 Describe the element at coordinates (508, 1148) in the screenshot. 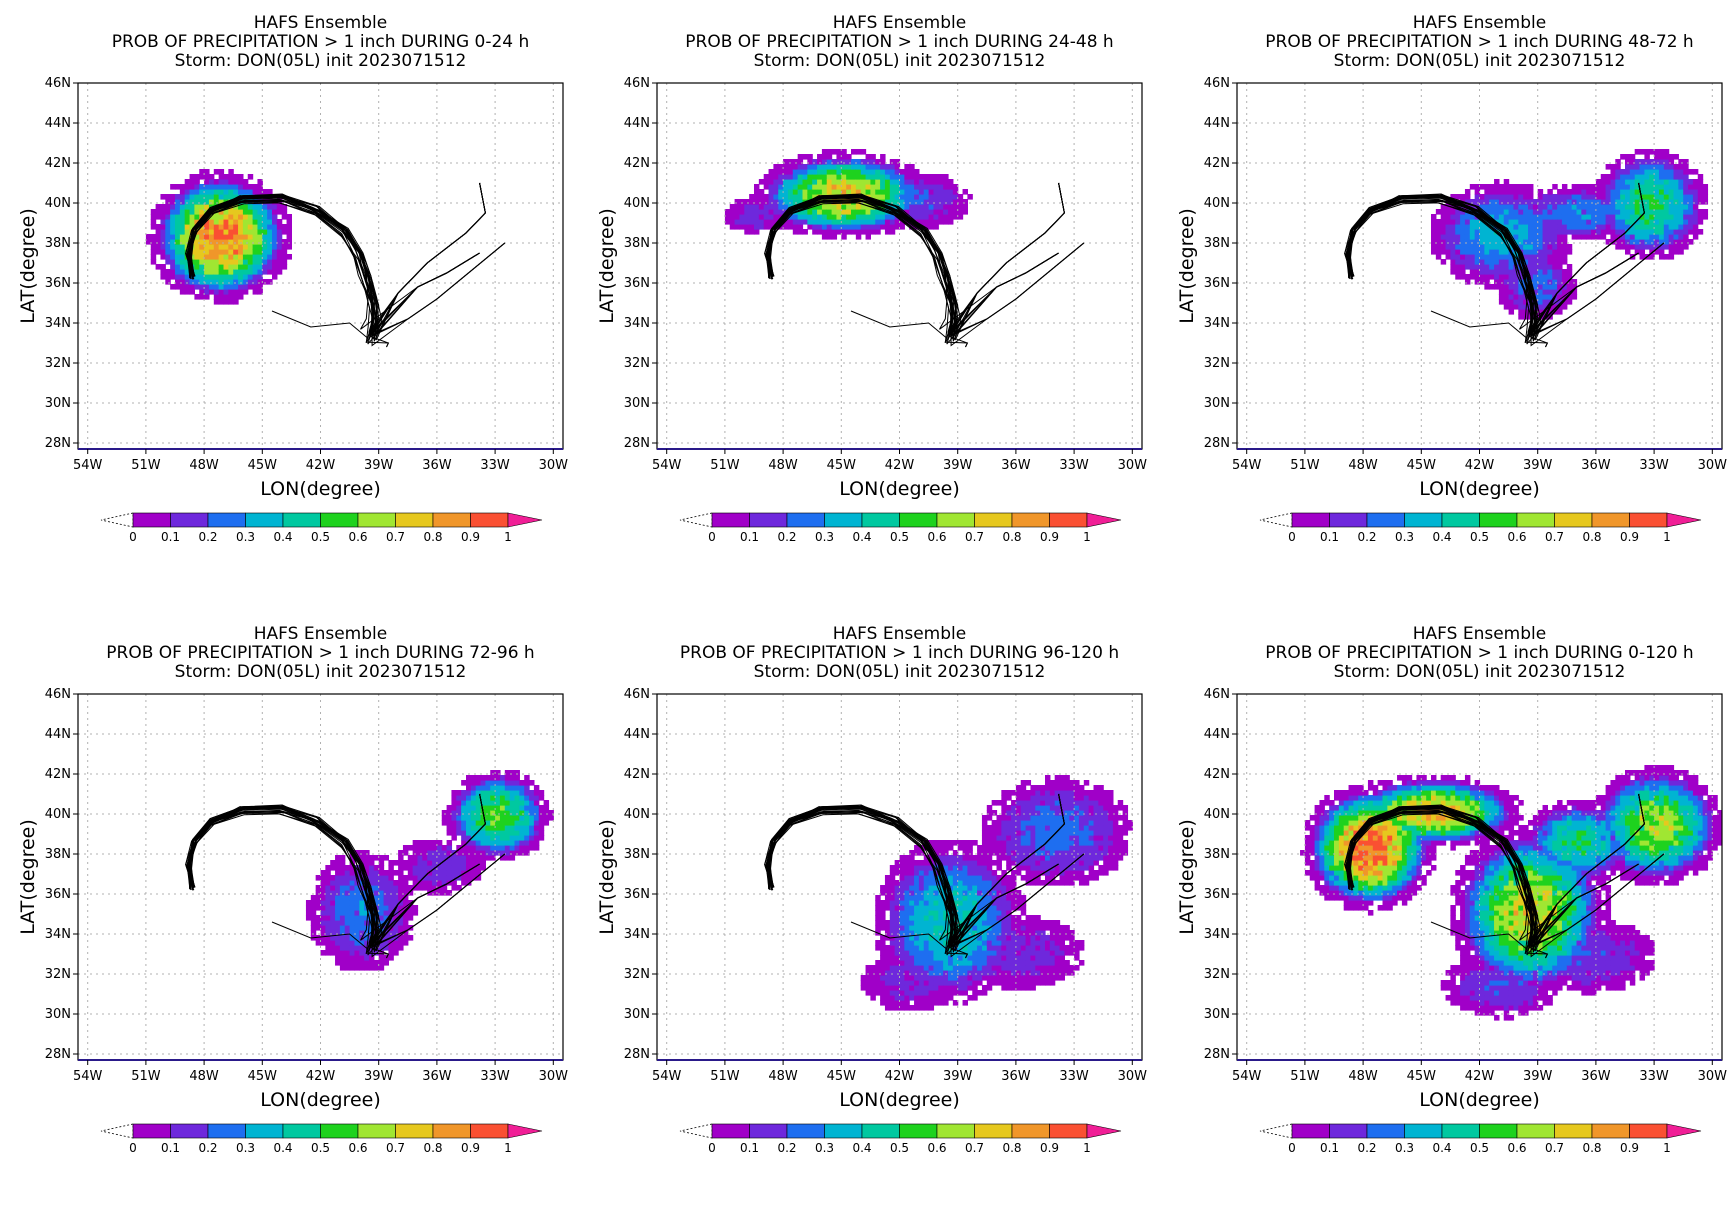

I see `colorbar-label: 1` at that location.